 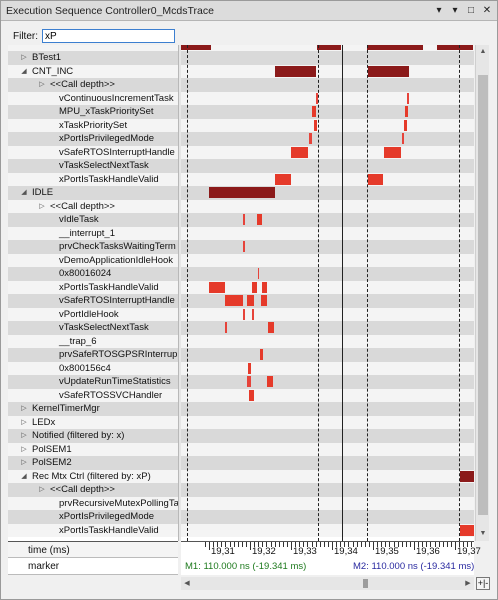 What do you see at coordinates (187, 583) in the screenshot?
I see `scroll-left-icon: ◀` at bounding box center [187, 583].